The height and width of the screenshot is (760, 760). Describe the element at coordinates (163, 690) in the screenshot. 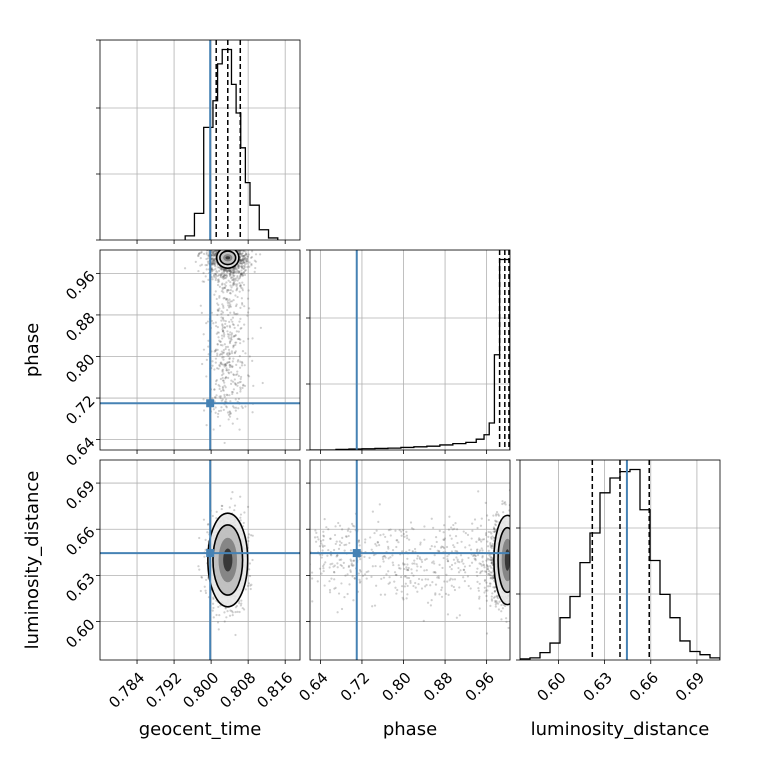

I see `x-tick-label: 0.792` at that location.